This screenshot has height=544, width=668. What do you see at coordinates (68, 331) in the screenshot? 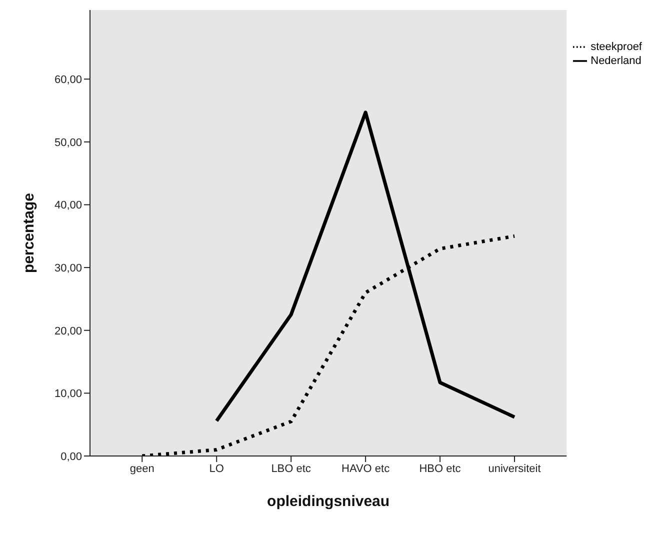
I see `y-tick-label: 20,00` at bounding box center [68, 331].